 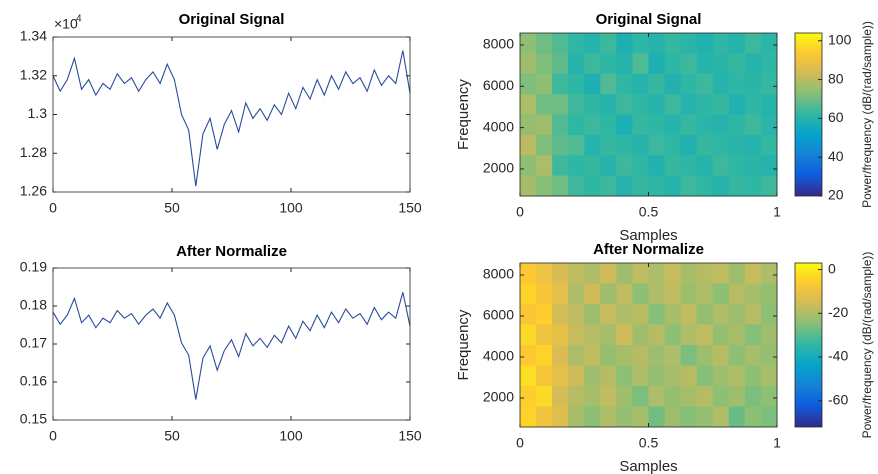 I want to click on y-tick-label: 8000, so click(x=498, y=44).